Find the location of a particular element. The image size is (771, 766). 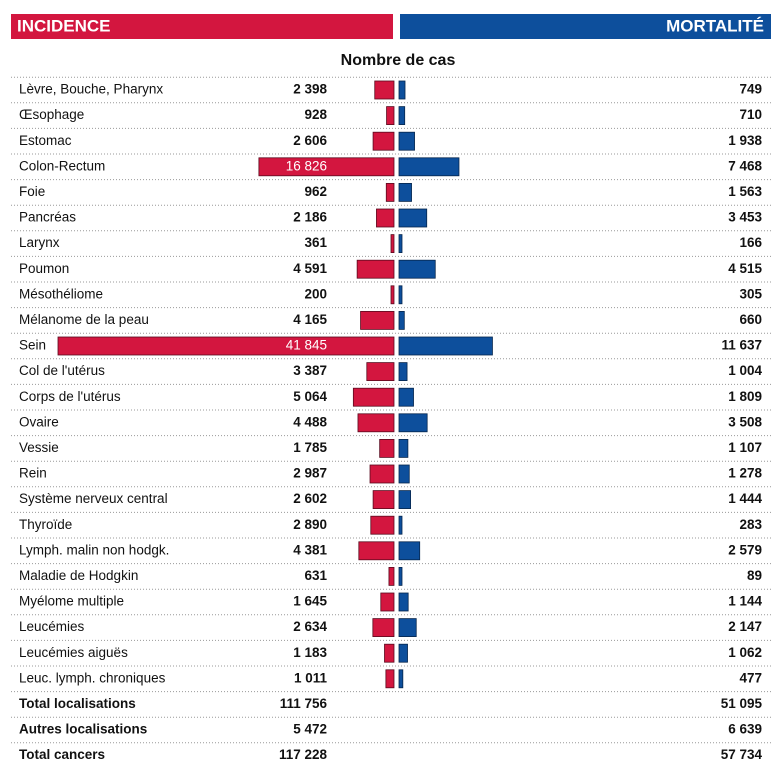

category-label: Rein is located at coordinates (33, 473).